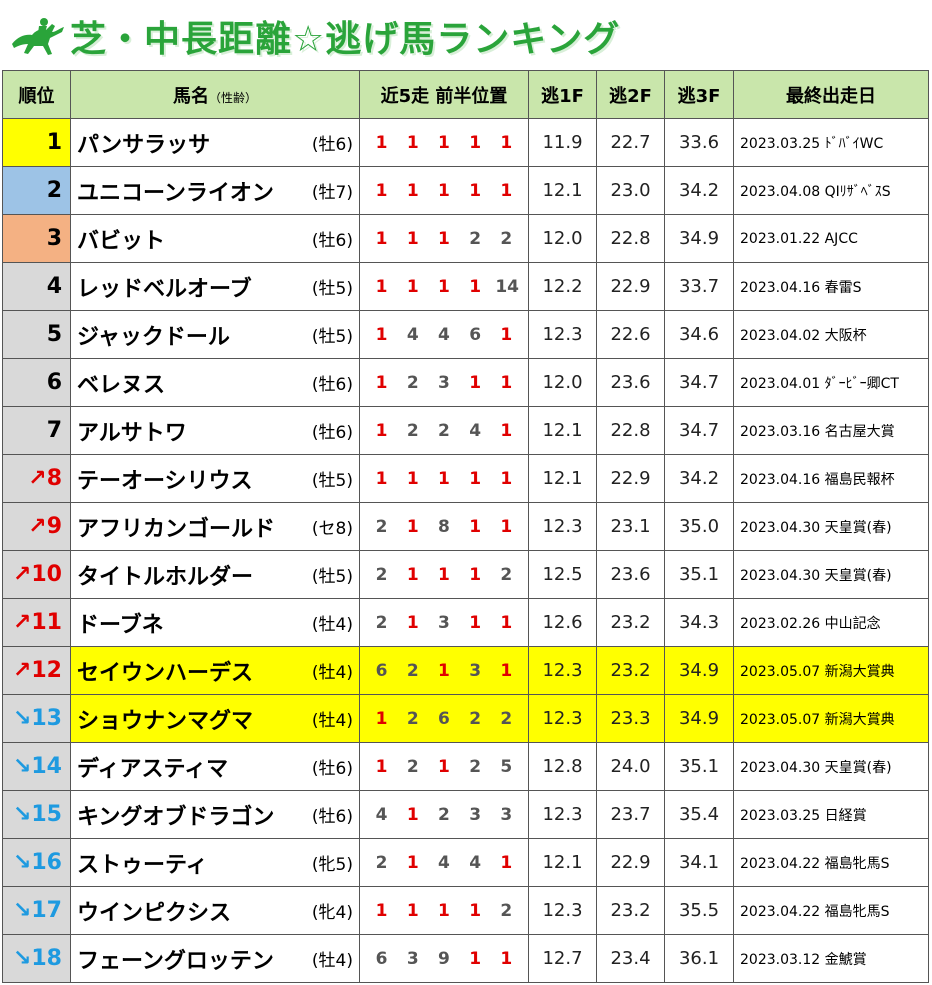 The width and height of the screenshot is (932, 985). I want to click on horse-name: バビット, so click(184, 238).